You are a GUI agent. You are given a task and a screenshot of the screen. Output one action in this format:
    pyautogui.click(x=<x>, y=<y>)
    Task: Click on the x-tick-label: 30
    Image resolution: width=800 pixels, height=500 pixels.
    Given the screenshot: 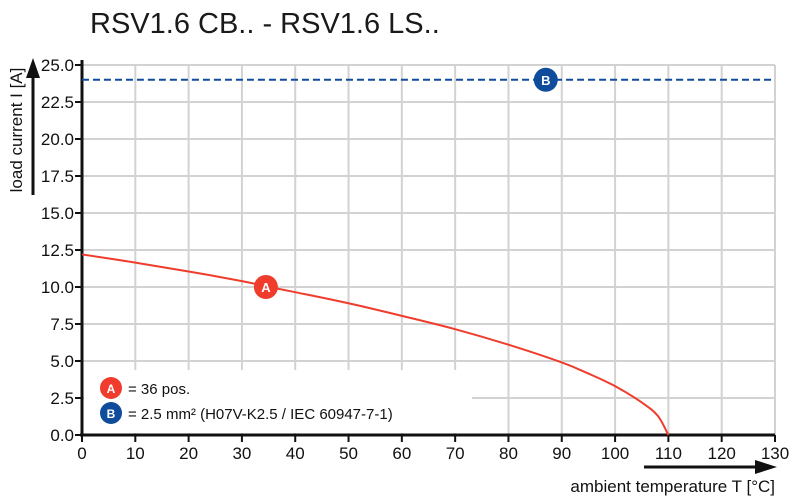 What is the action you would take?
    pyautogui.click(x=241, y=453)
    